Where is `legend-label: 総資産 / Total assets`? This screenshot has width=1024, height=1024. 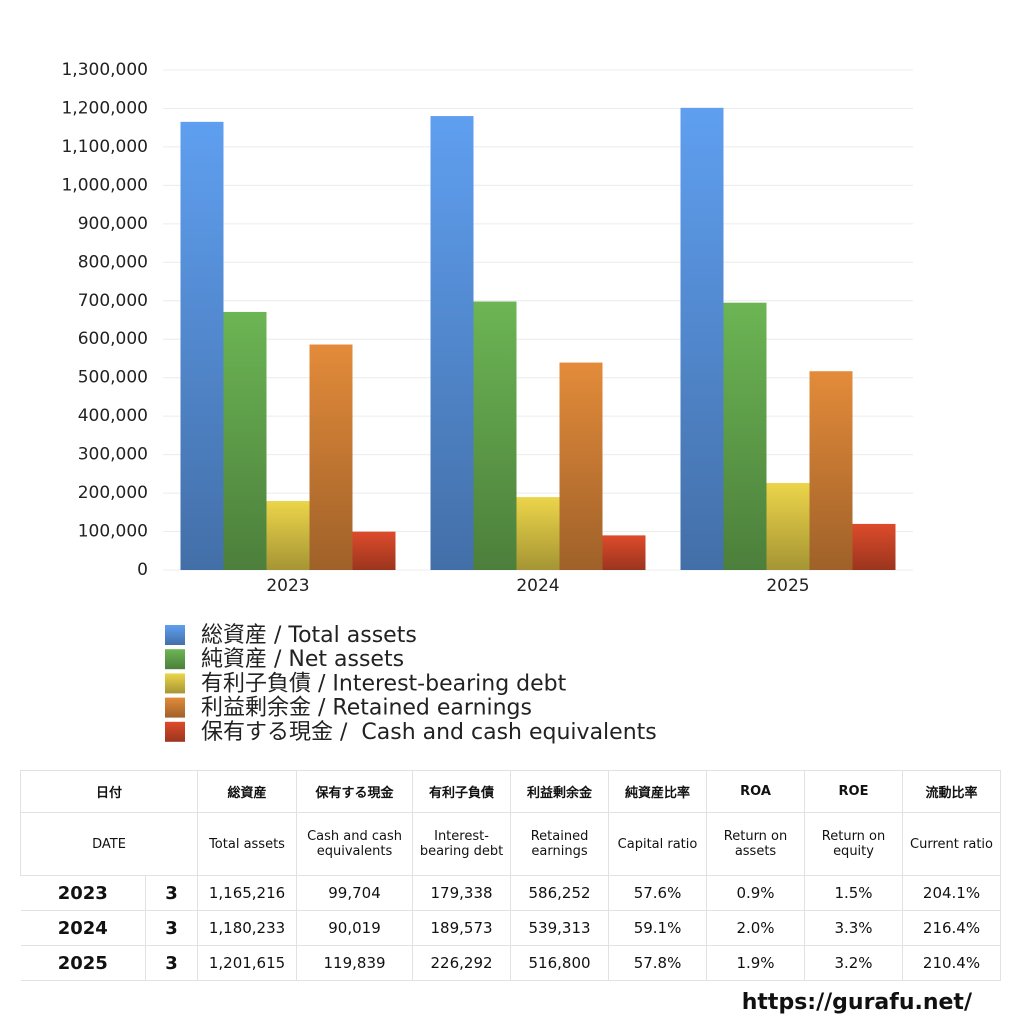 legend-label: 総資産 / Total assets is located at coordinates (309, 635).